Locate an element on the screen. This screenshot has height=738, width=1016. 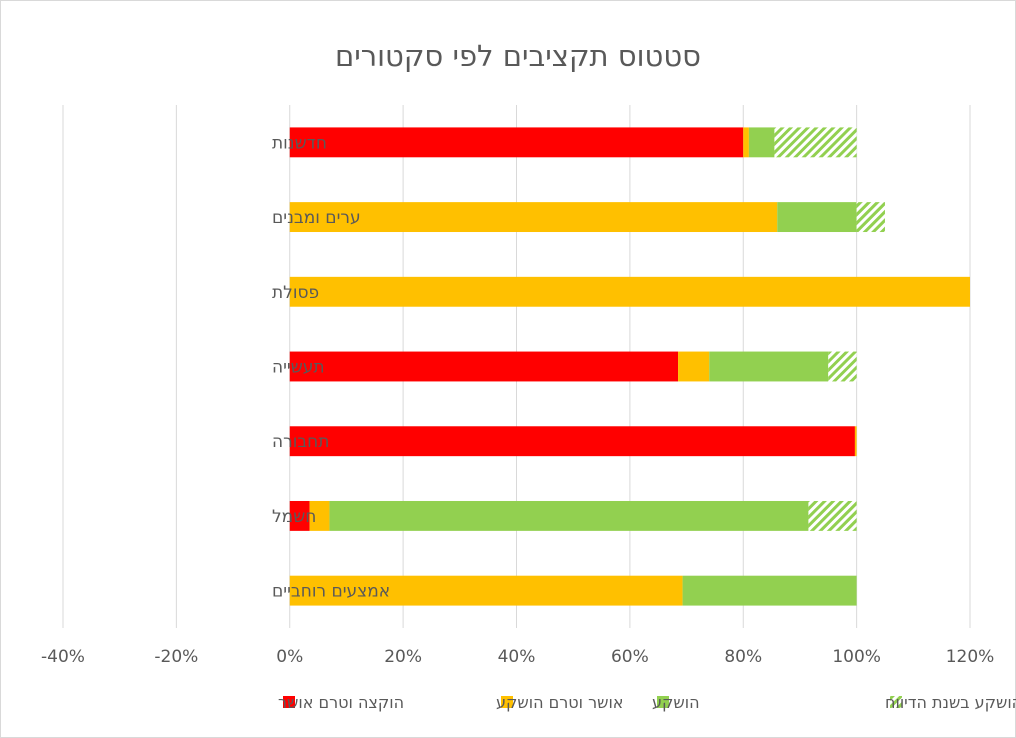
x-tick-label: -40% is located at coordinates (63, 657).